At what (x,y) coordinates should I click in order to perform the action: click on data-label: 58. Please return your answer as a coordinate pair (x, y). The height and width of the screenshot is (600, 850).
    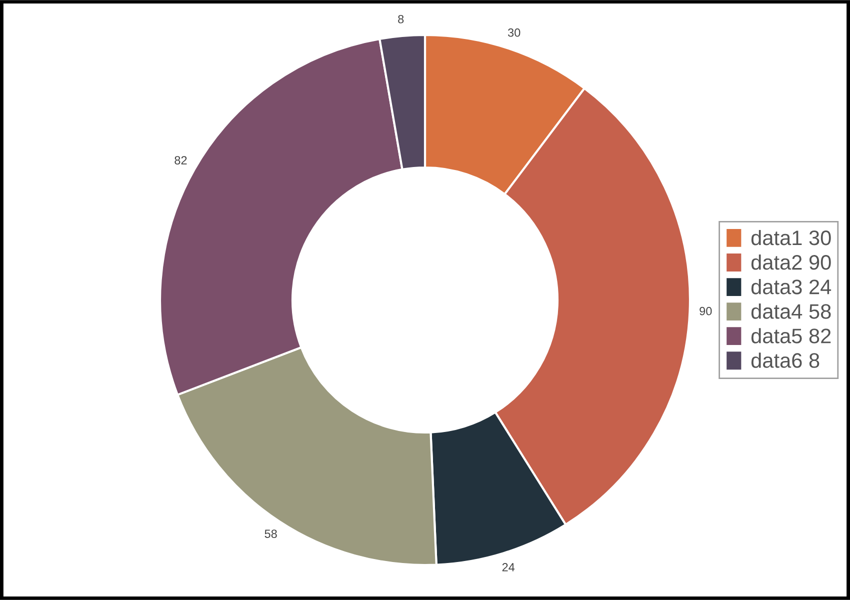
    Looking at the image, I should click on (270, 534).